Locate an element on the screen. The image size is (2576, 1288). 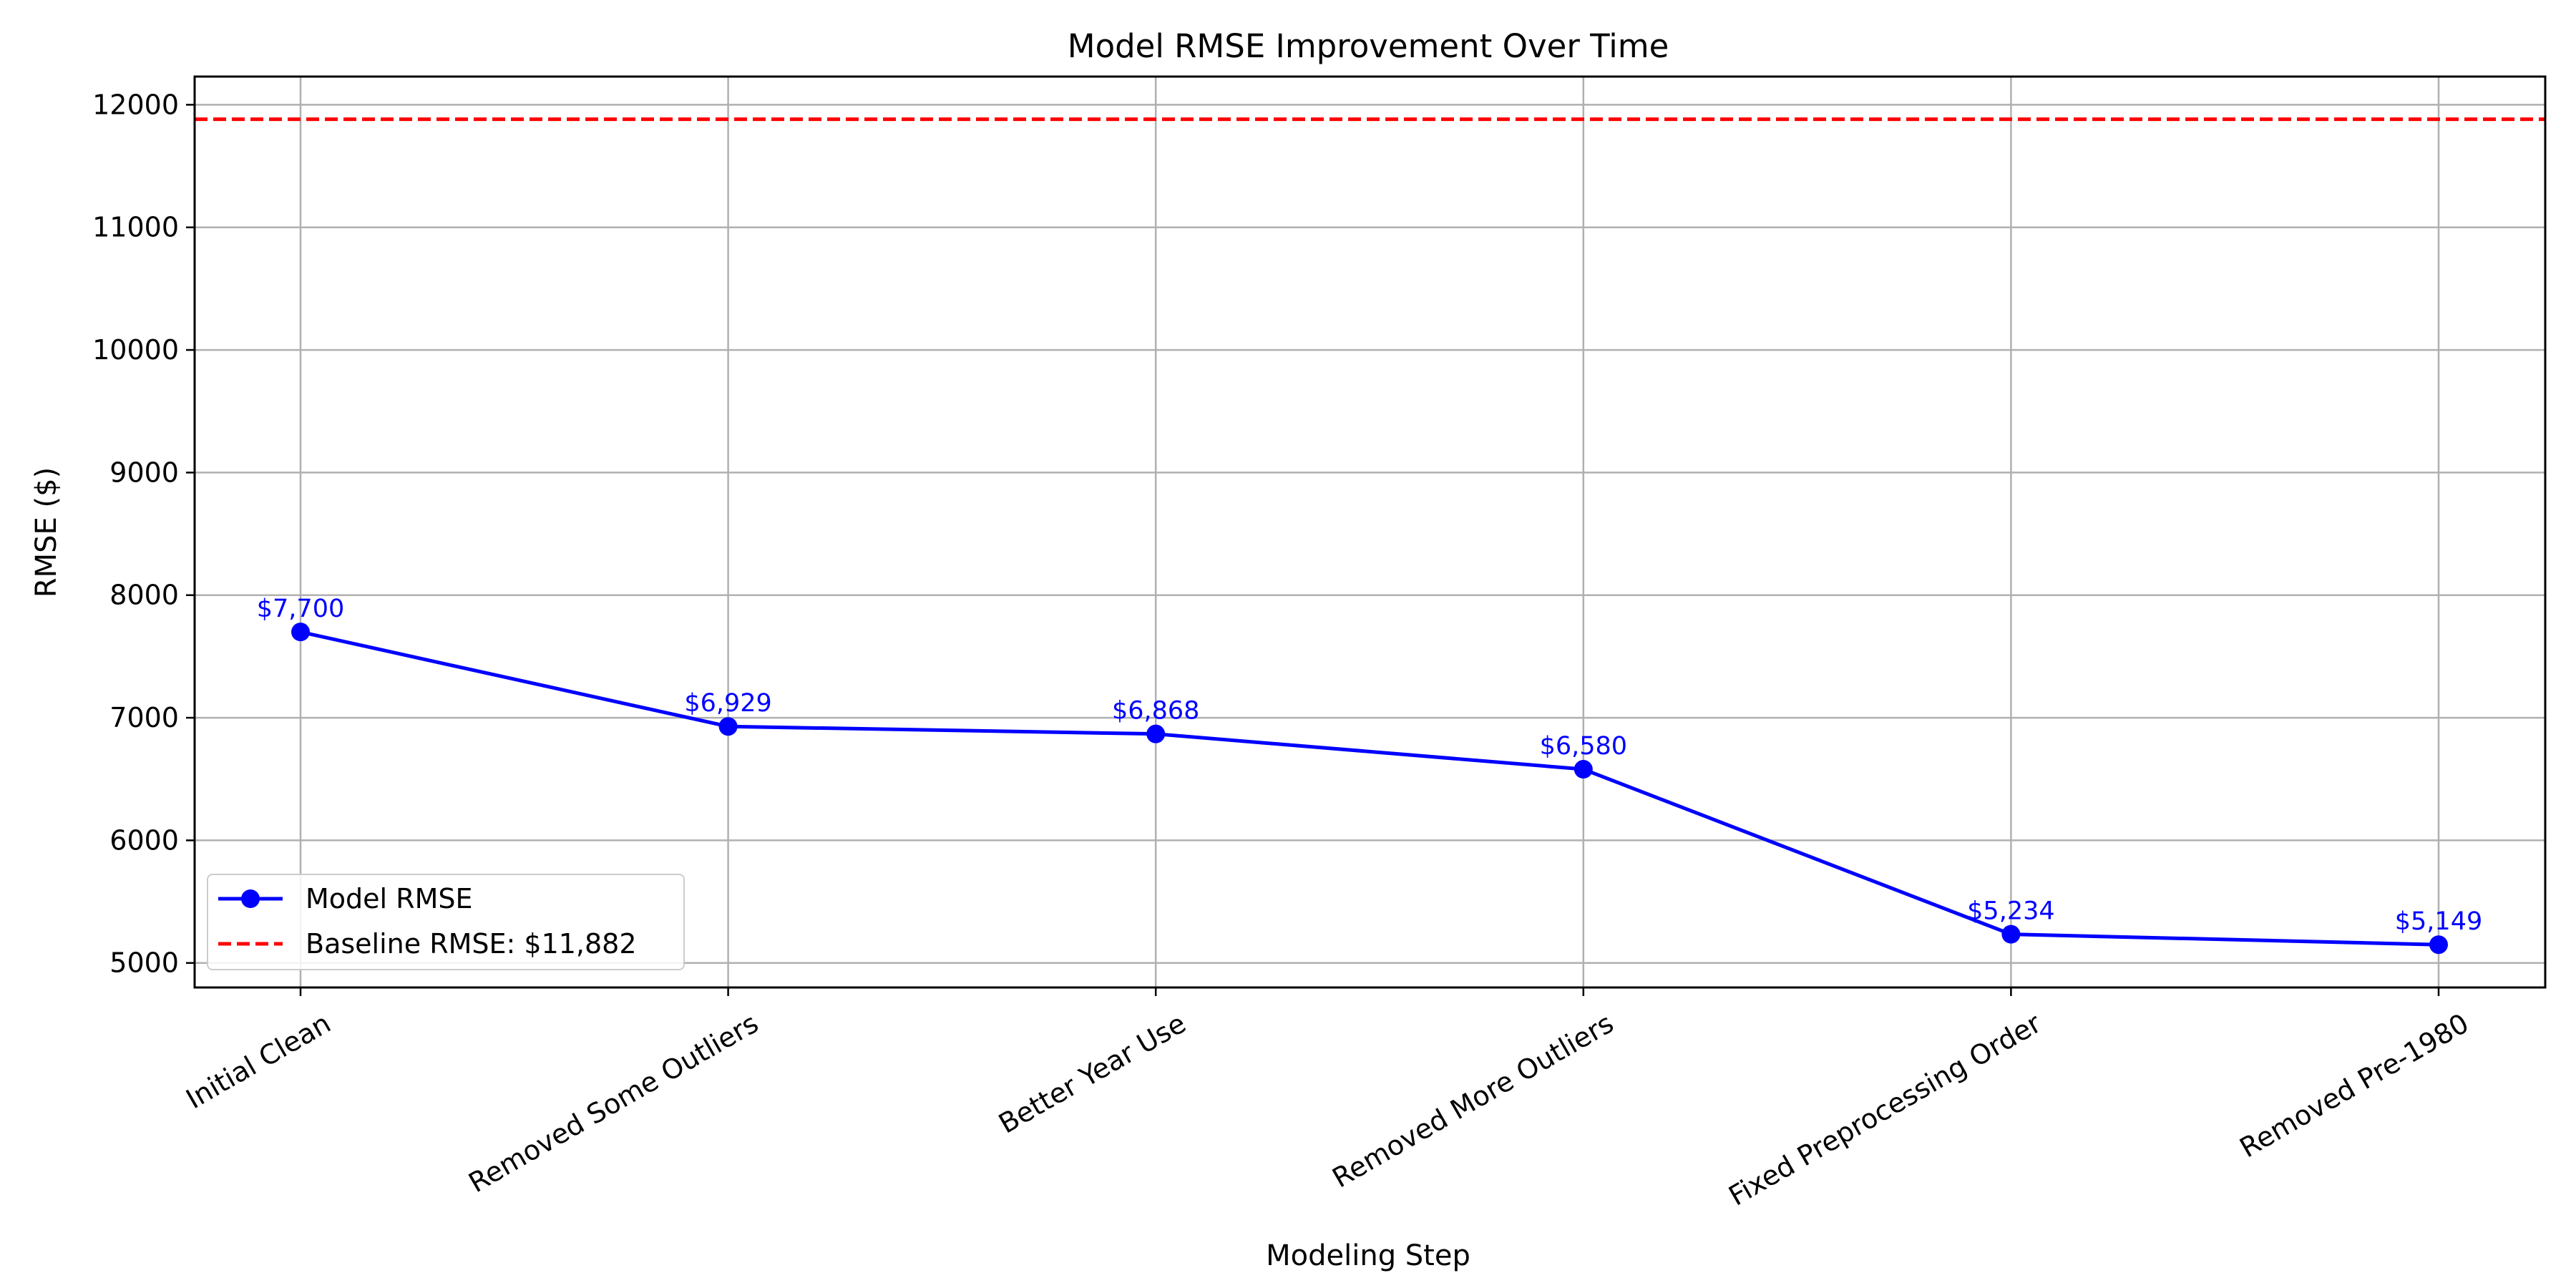
legend-model-marker is located at coordinates (250, 898).